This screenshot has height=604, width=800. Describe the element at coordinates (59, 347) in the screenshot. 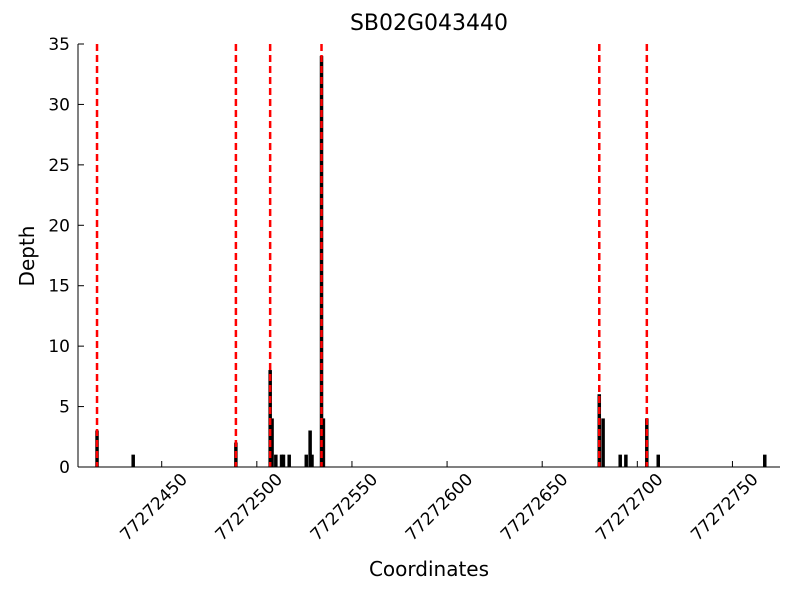

I see `y-tick-label: 10` at that location.